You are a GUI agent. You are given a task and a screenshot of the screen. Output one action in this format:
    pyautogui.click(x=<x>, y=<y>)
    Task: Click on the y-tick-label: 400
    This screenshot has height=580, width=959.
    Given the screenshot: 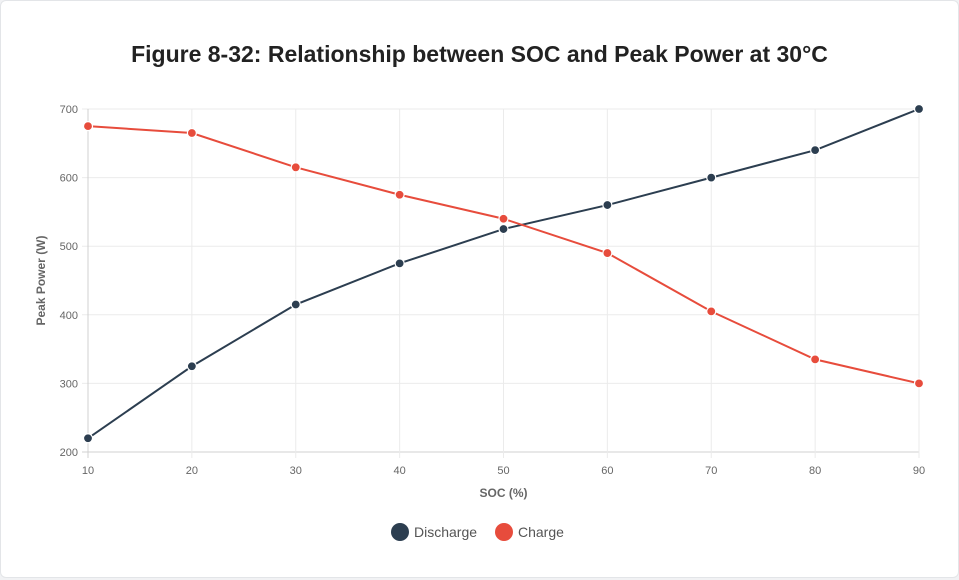 What is the action you would take?
    pyautogui.click(x=69, y=316)
    